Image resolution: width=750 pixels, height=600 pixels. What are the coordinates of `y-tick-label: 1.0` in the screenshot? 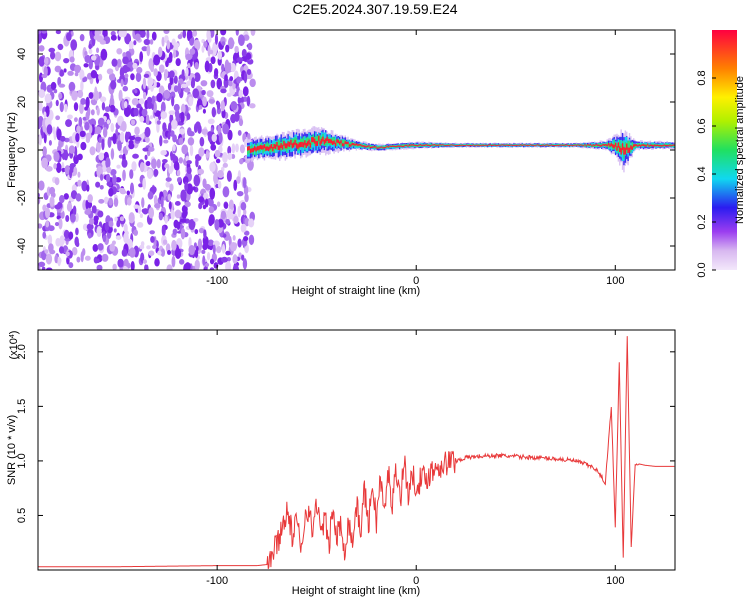 It's located at (22, 460).